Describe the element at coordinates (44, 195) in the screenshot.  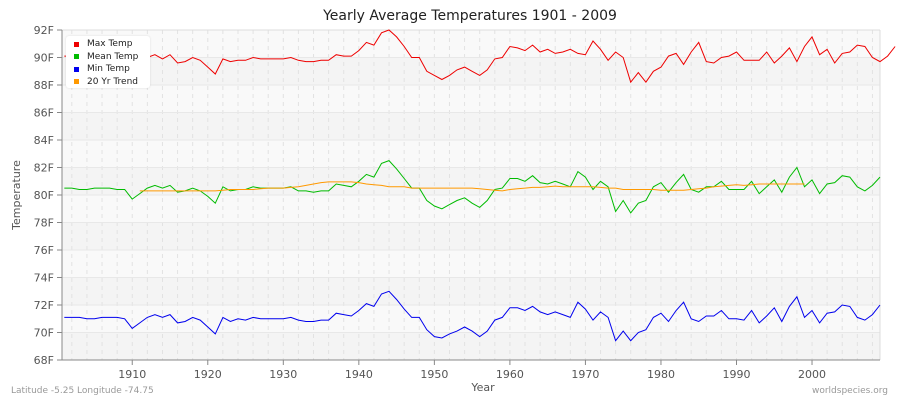
I see `y-tick-label: 80F` at that location.